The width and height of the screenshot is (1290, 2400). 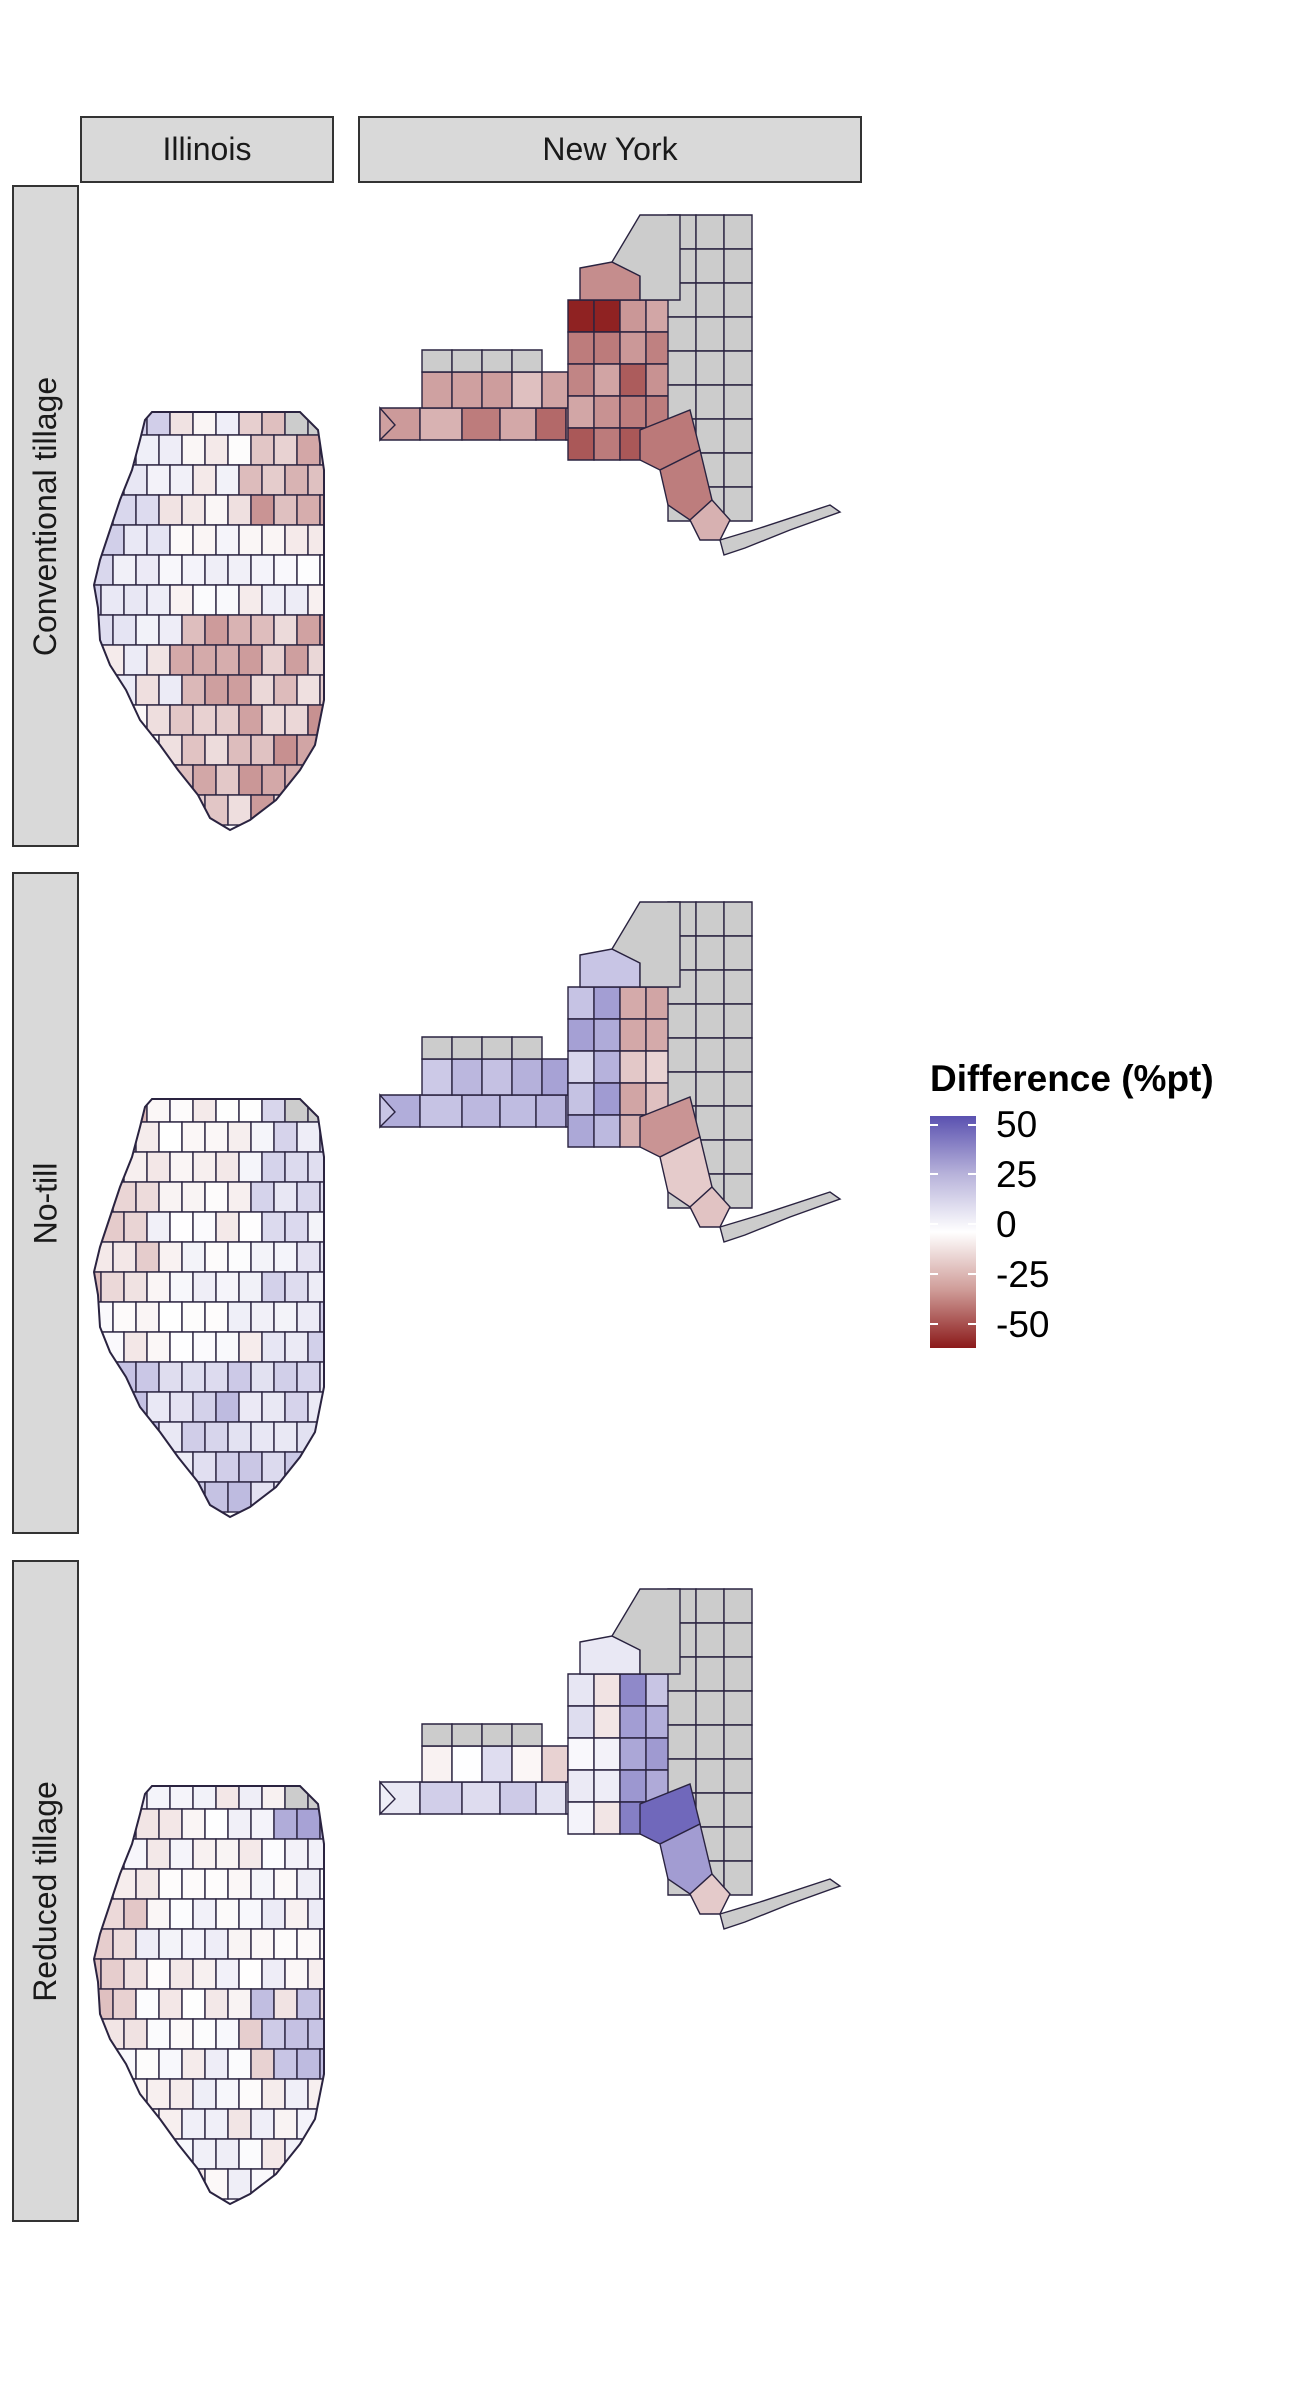 What do you see at coordinates (1006, 1224) in the screenshot?
I see `legend-label-0: 0` at bounding box center [1006, 1224].